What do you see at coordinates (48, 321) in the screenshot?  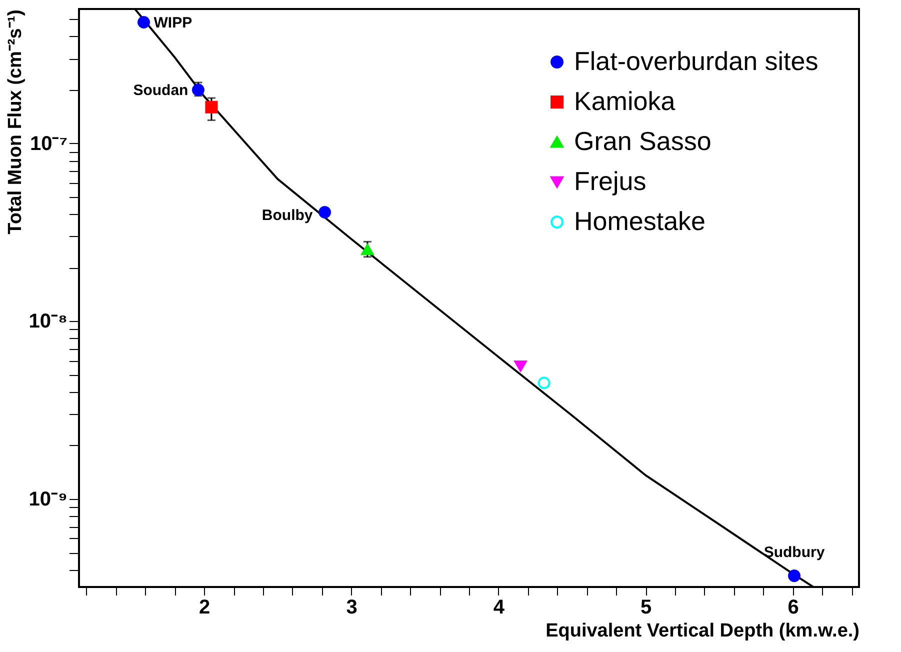 I see `y-tick-label: 10⁻⁸` at bounding box center [48, 321].